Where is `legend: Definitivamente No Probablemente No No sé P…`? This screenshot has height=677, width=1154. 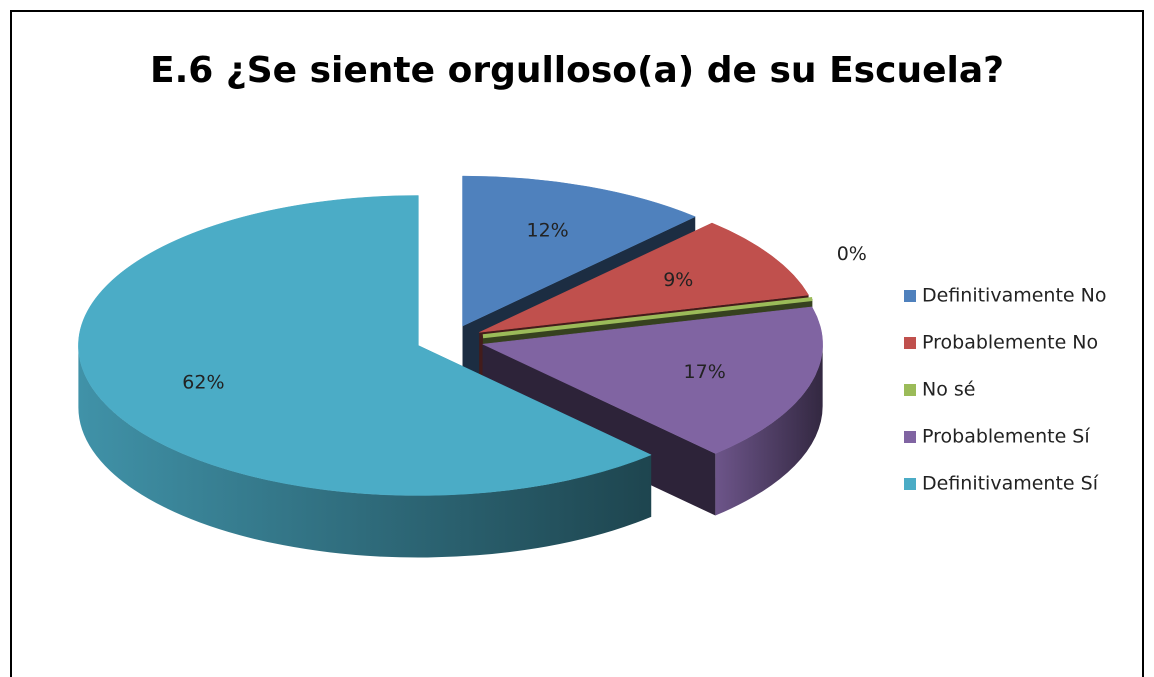
legend: Definitivamente No Probablemente No No sé P… is located at coordinates (1005, 390).